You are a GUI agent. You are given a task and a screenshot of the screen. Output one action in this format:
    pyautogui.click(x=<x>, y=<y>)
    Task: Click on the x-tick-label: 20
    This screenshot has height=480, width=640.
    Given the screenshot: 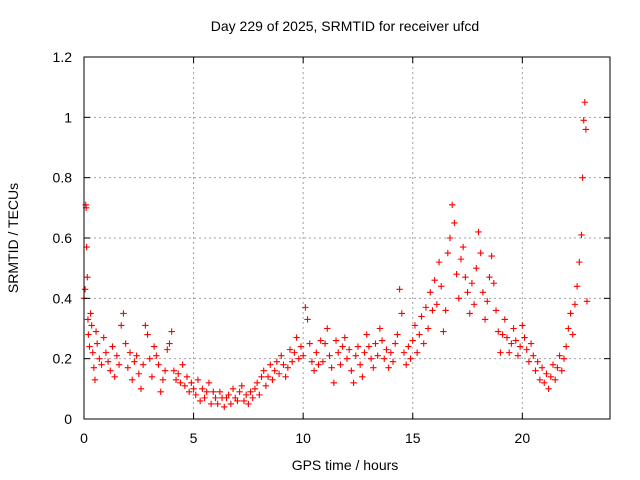 What is the action you would take?
    pyautogui.click(x=523, y=438)
    